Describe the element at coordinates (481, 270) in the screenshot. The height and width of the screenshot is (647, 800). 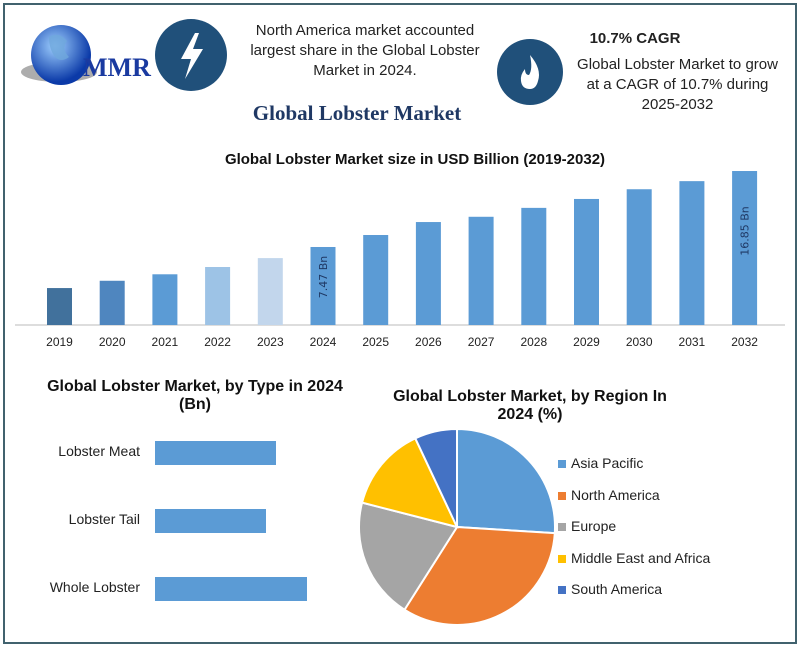
I see `bar-2027` at that location.